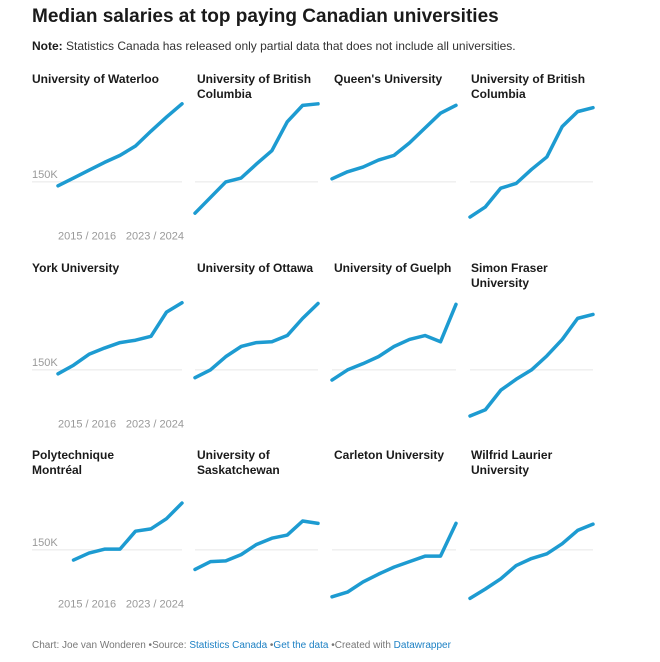  I want to click on source-link: Statistics Canada, so click(228, 645).